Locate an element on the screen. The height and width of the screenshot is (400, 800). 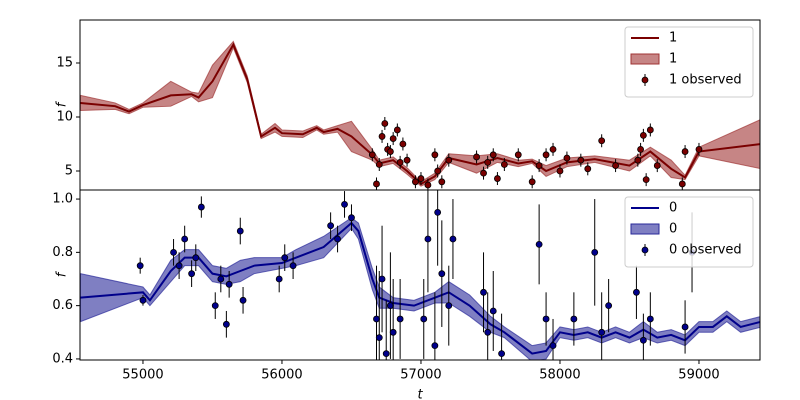
legend-label: 0 observed is located at coordinates (705, 250).